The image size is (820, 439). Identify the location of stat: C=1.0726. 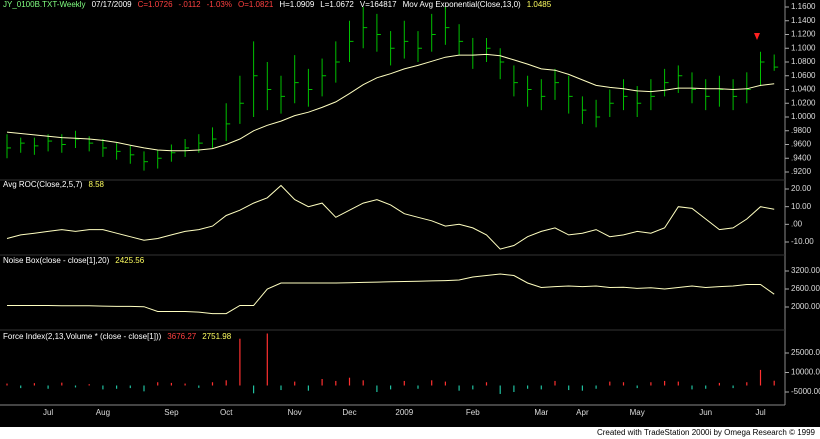
(155, 4).